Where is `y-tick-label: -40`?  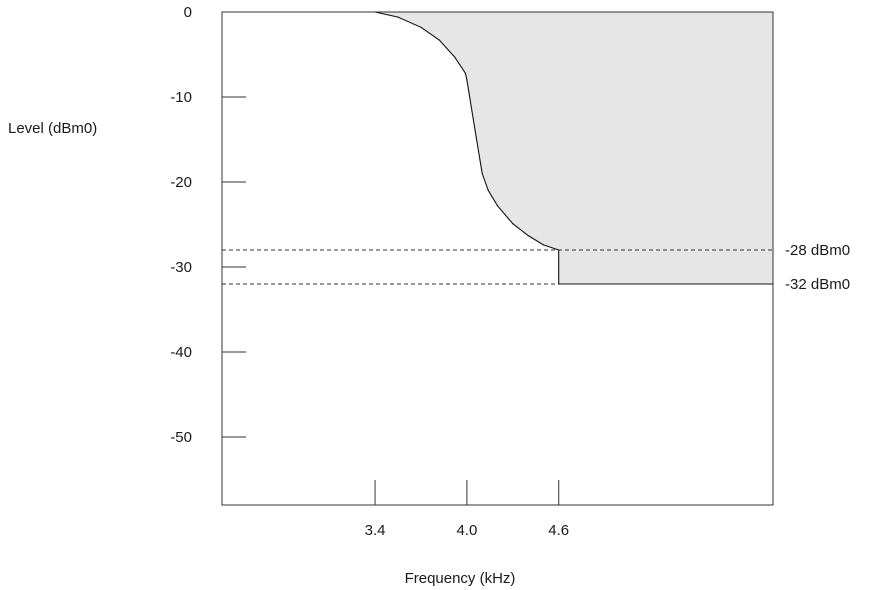 y-tick-label: -40 is located at coordinates (181, 352).